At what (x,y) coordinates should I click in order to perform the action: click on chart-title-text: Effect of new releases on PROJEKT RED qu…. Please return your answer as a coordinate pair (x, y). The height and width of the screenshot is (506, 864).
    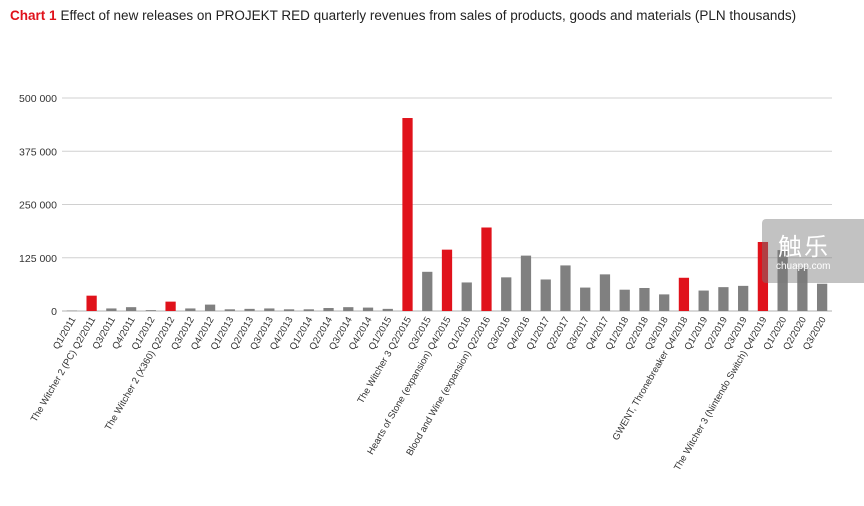
    Looking at the image, I should click on (428, 15).